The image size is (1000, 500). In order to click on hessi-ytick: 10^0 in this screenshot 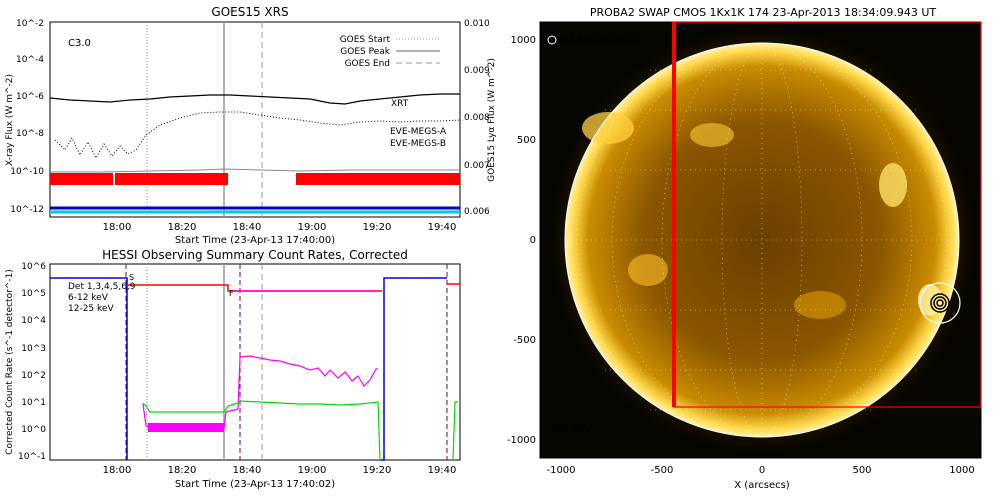, I will do `click(33, 430)`.